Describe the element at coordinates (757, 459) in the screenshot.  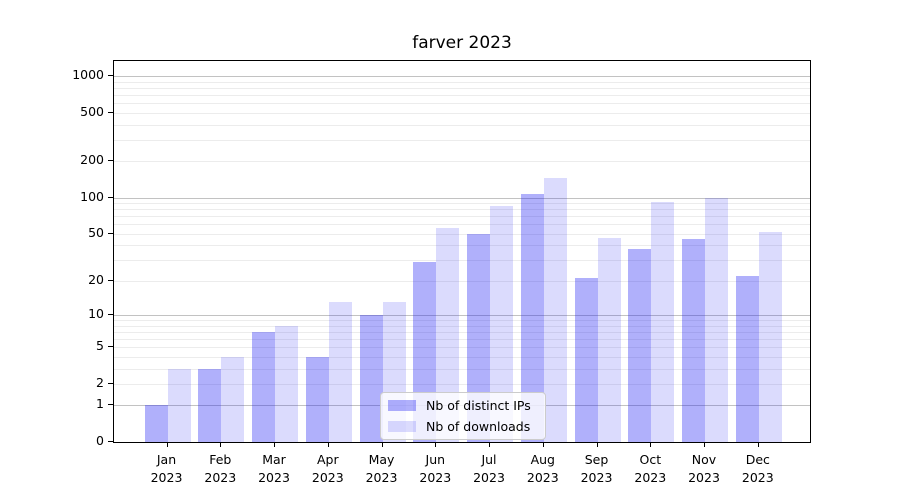
I see `x-tick-month: Dec` at that location.